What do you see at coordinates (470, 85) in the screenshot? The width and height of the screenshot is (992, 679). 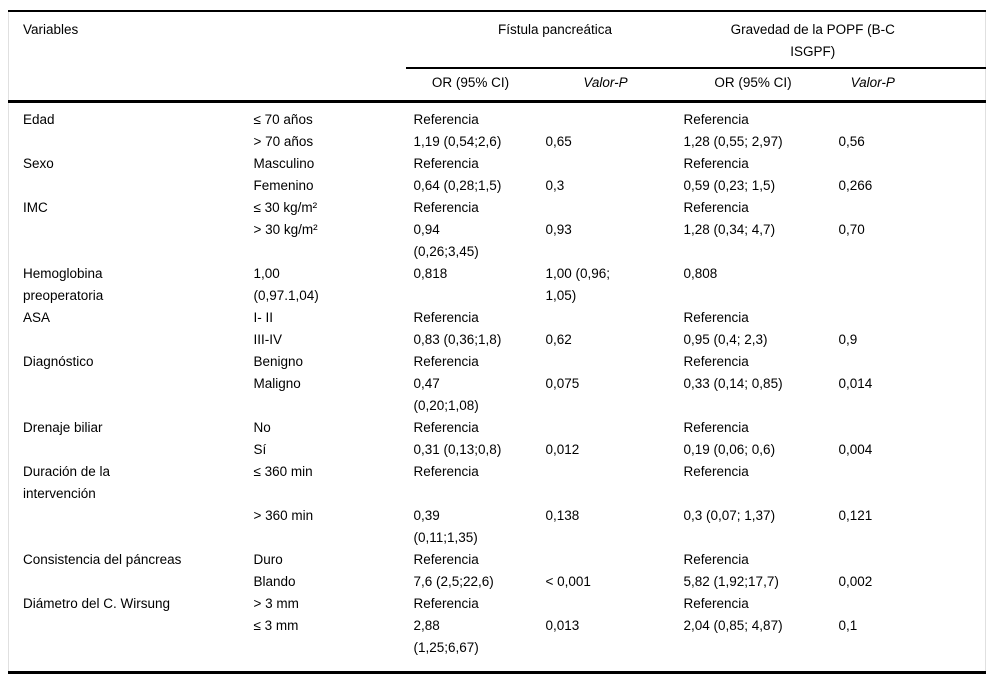 I see `column-header-or-fistula: OR (95% CI)` at bounding box center [470, 85].